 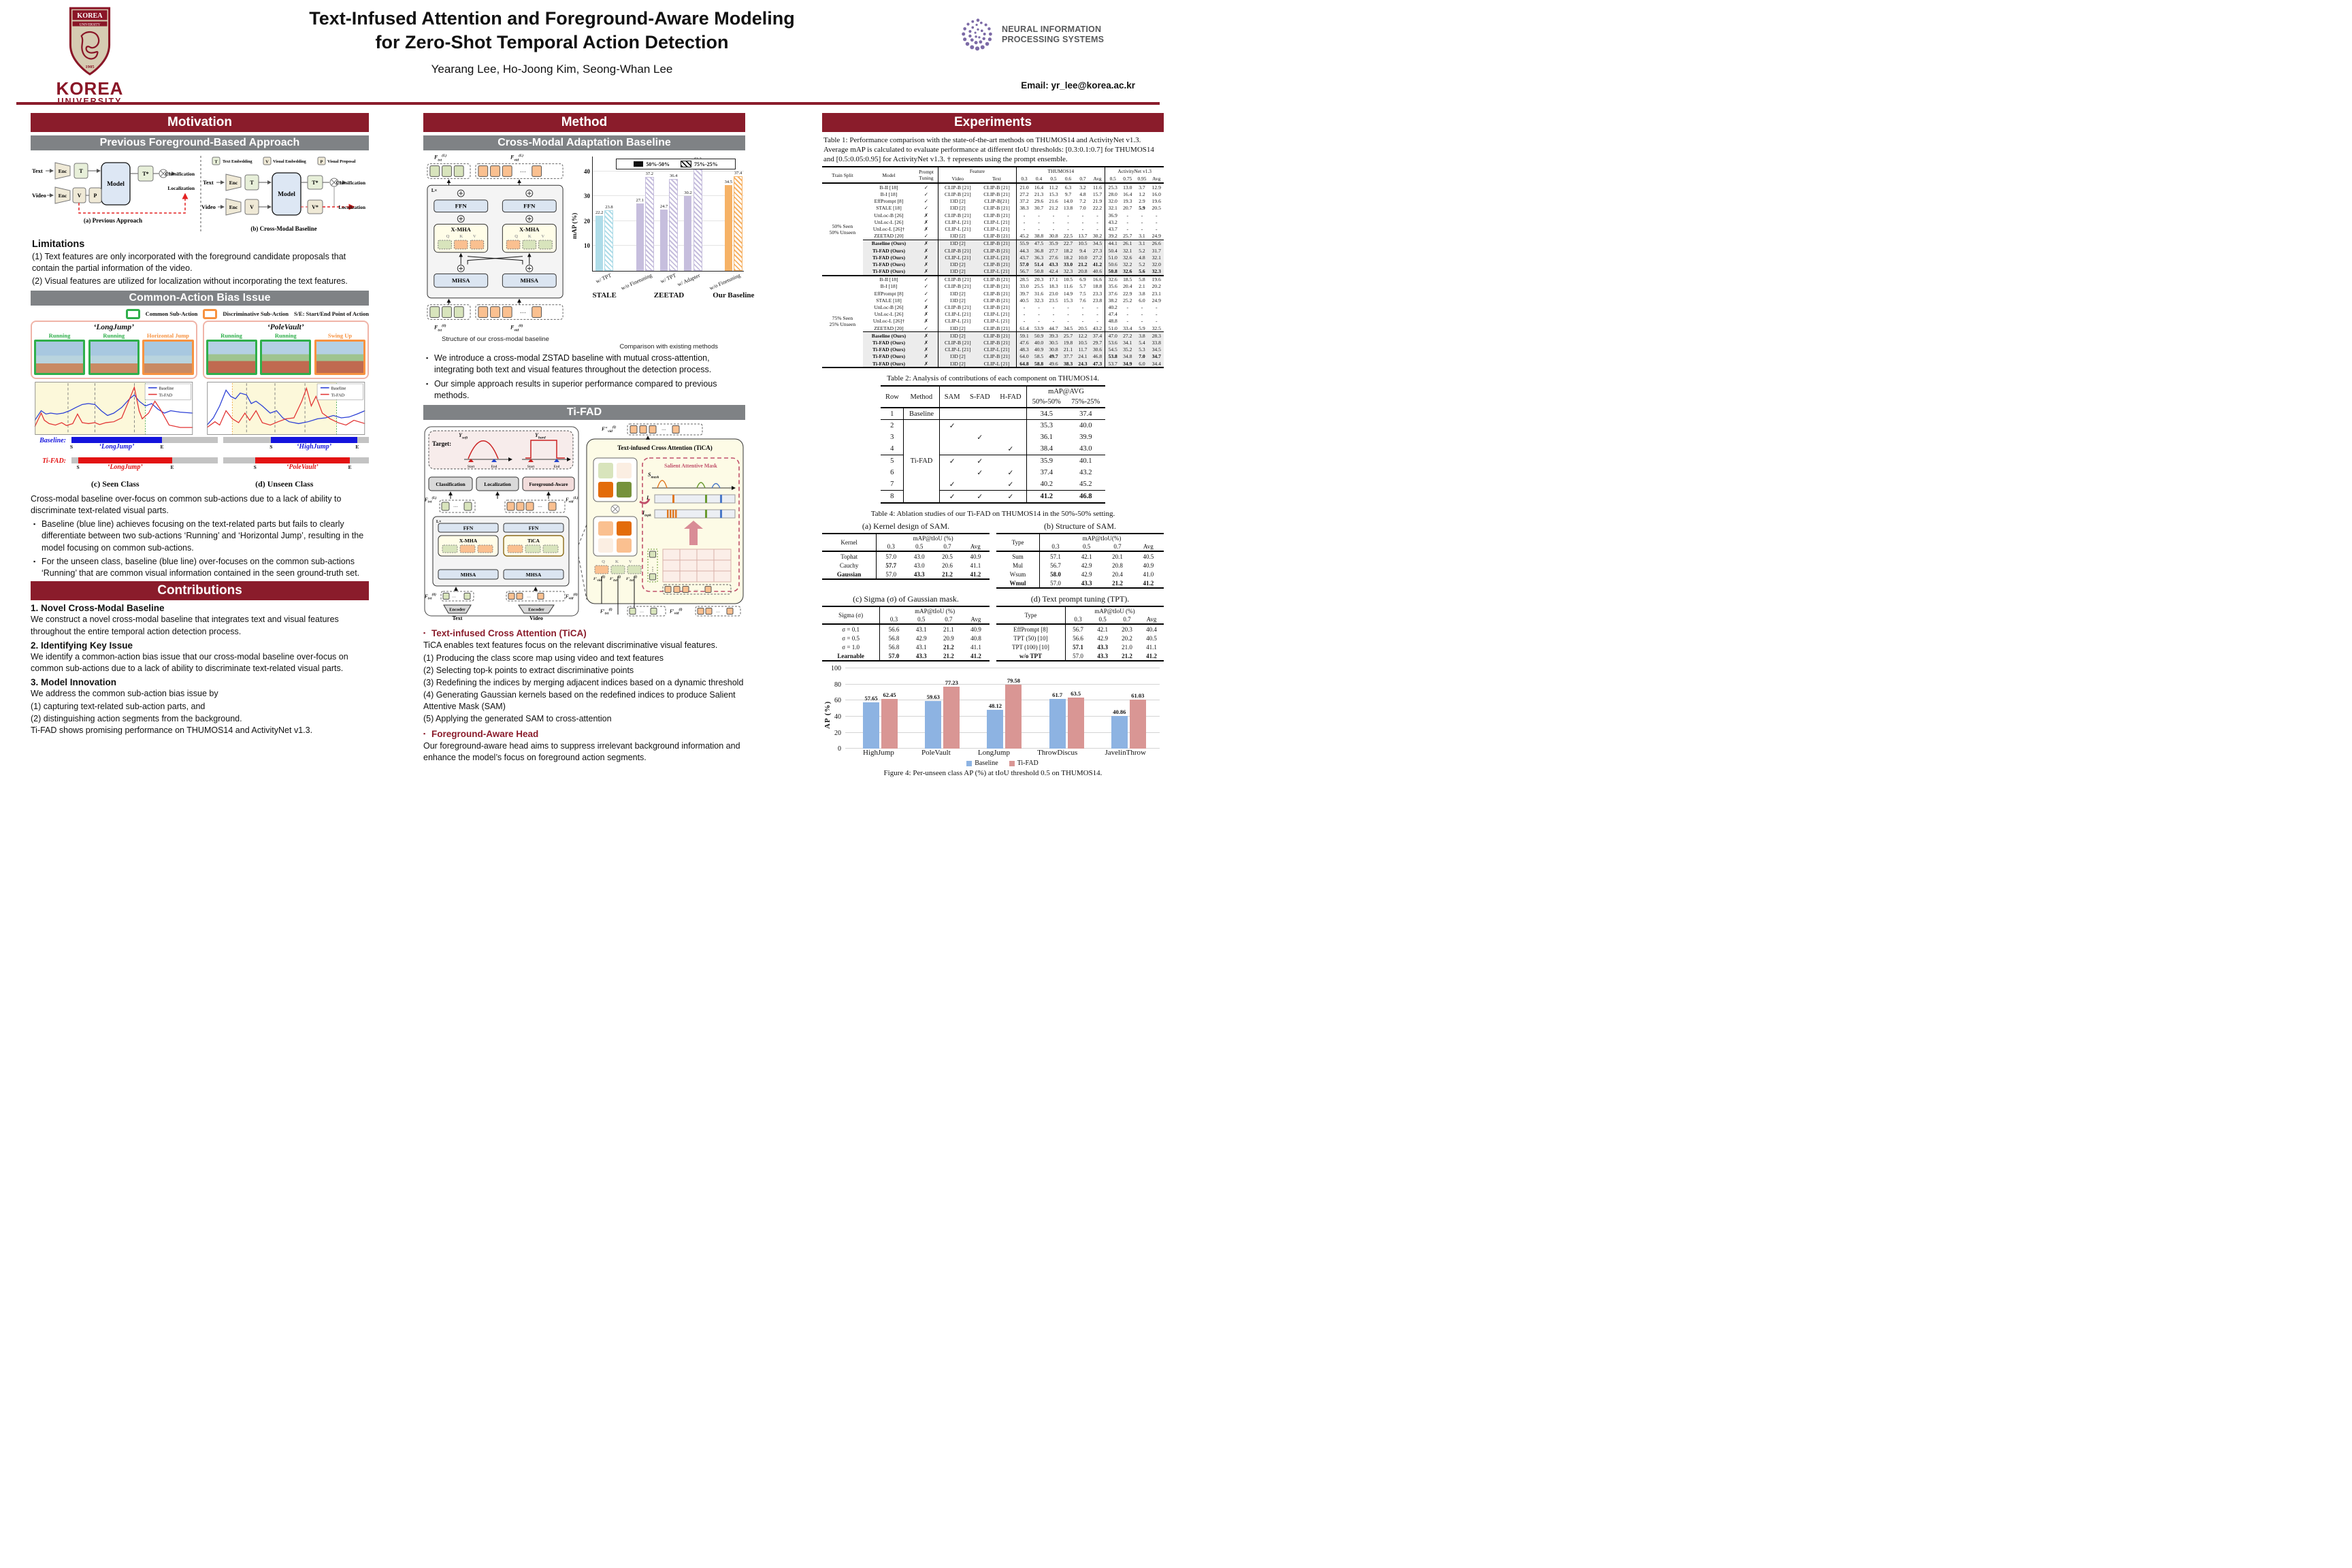 I want to click on table-cell: 43.2, so click(x=1097, y=328).